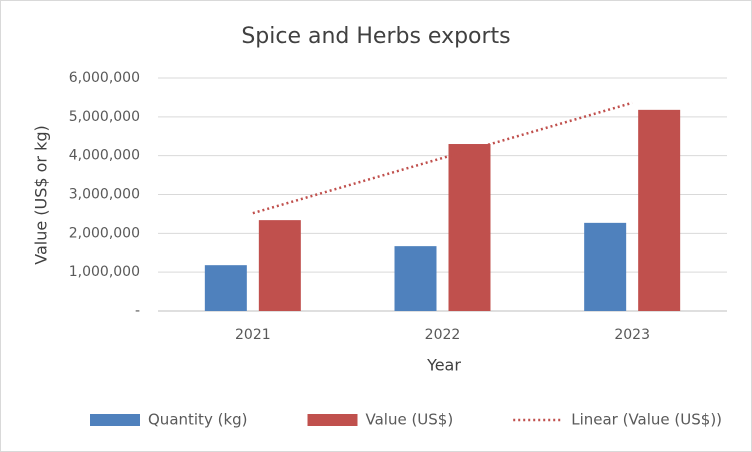 The image size is (752, 452). I want to click on y-tick-label: 3,000,000, so click(104, 195).